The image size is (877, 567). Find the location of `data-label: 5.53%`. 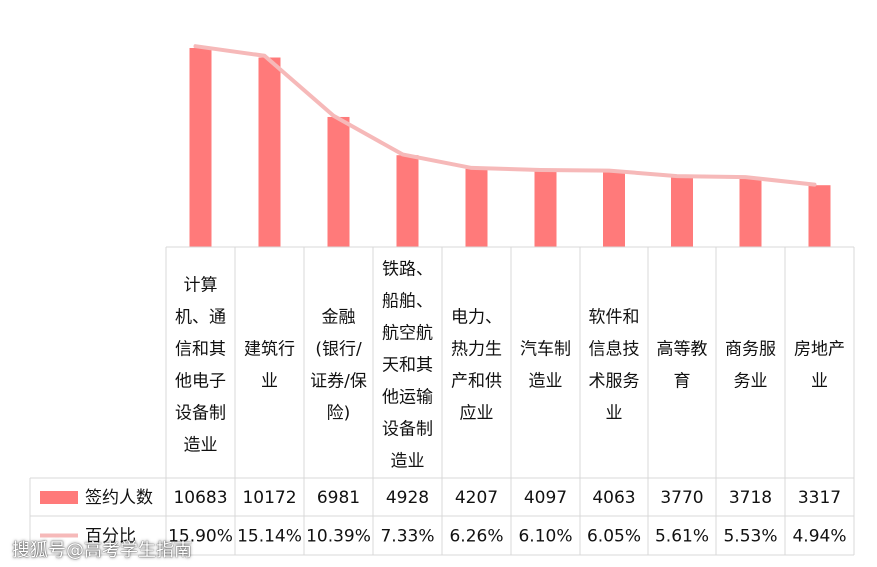

data-label: 5.53% is located at coordinates (750, 537).